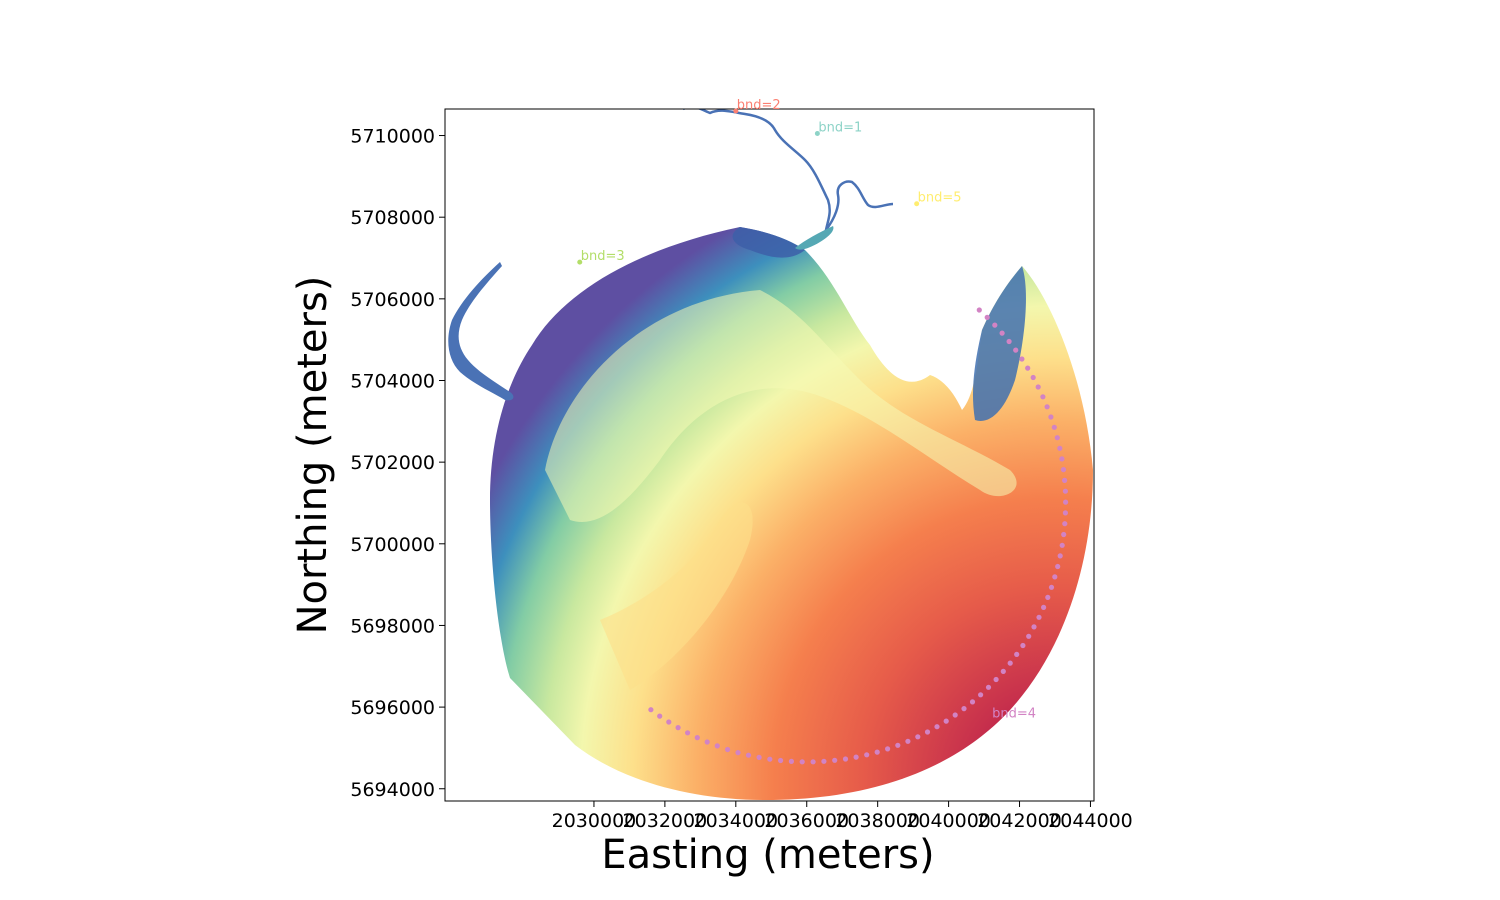 Image resolution: width=1500 pixels, height=900 pixels. What do you see at coordinates (594, 821) in the screenshot?
I see `x-tick-label: 2030000` at bounding box center [594, 821].